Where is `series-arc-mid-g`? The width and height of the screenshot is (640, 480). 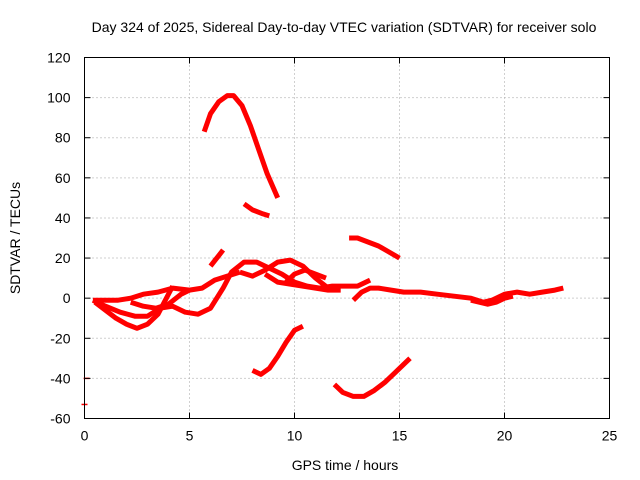
series-arc-mid-g is located at coordinates (160, 299).